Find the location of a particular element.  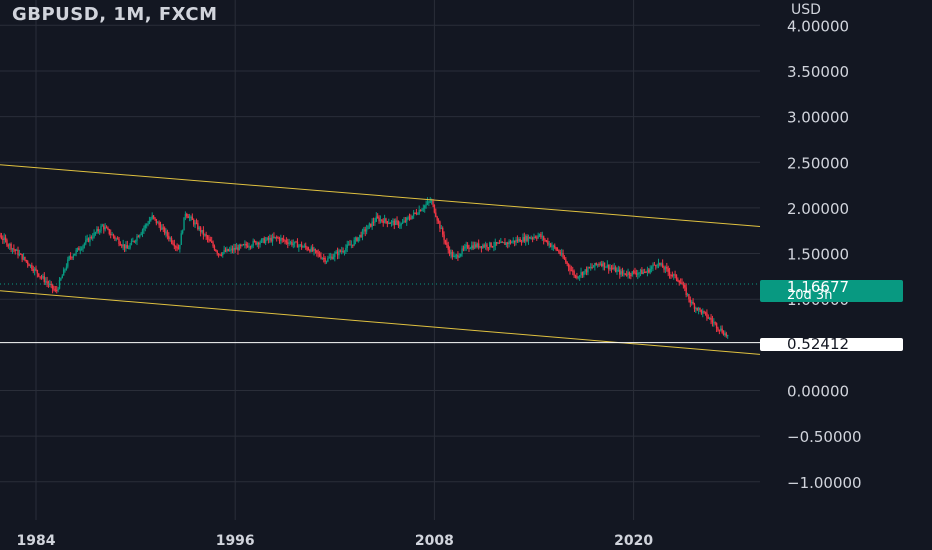

chart-title: GBPUSD, 1M, FXCM is located at coordinates (115, 14).